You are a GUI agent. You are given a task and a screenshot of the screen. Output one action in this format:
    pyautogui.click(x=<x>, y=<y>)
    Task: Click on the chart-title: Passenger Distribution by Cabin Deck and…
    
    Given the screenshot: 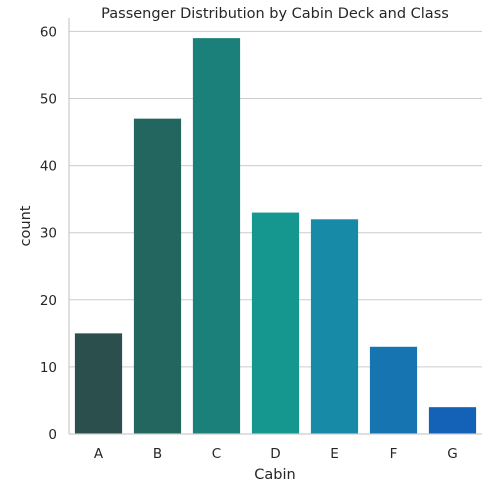 What is the action you would take?
    pyautogui.click(x=275, y=14)
    